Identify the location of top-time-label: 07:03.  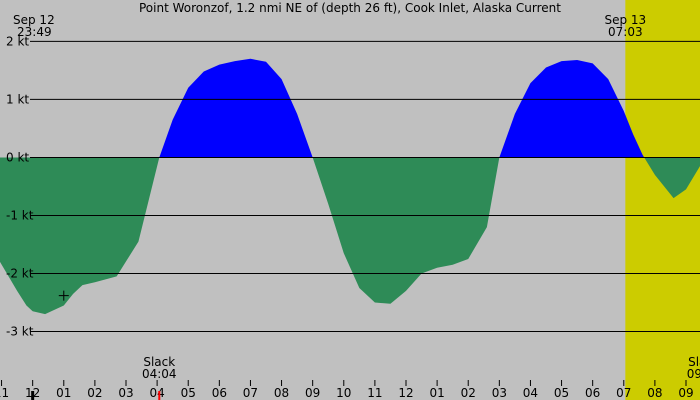
(625, 32).